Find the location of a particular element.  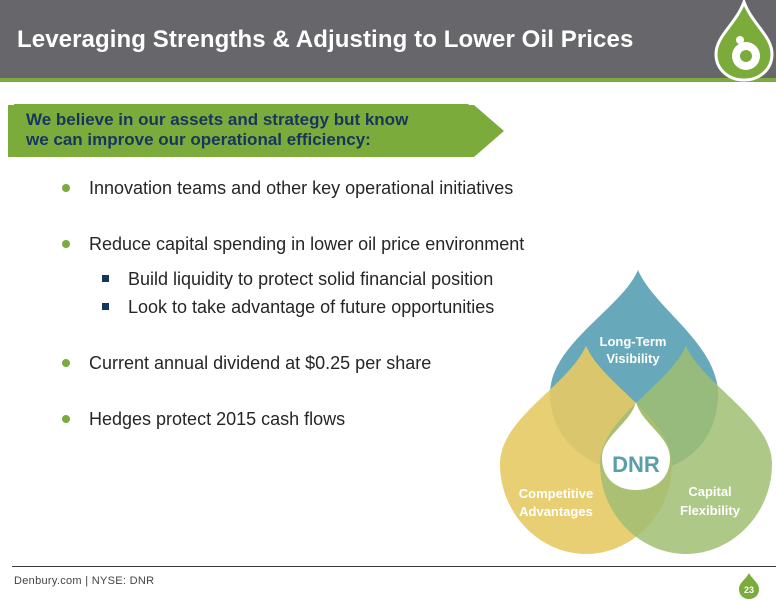

page-number-badge: 23 is located at coordinates (749, 586).